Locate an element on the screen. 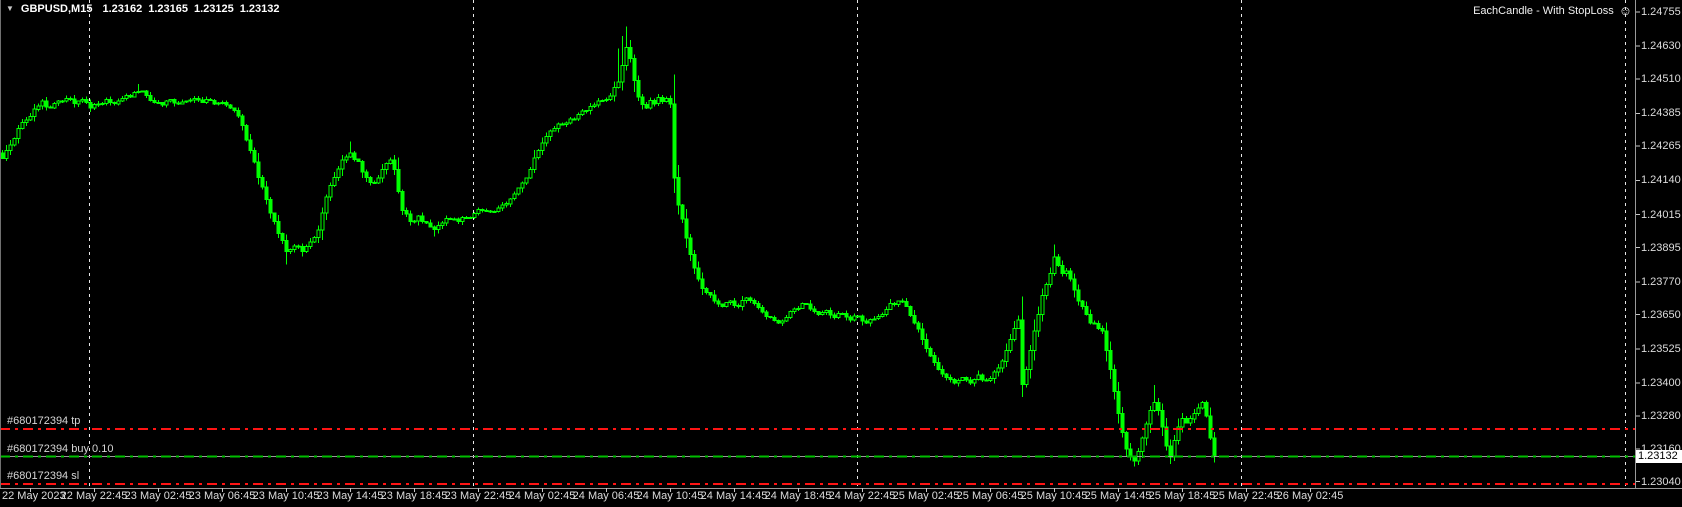 This screenshot has height=507, width=1682. symbol-period-label: GBPUSD,M15 is located at coordinates (56, 9).